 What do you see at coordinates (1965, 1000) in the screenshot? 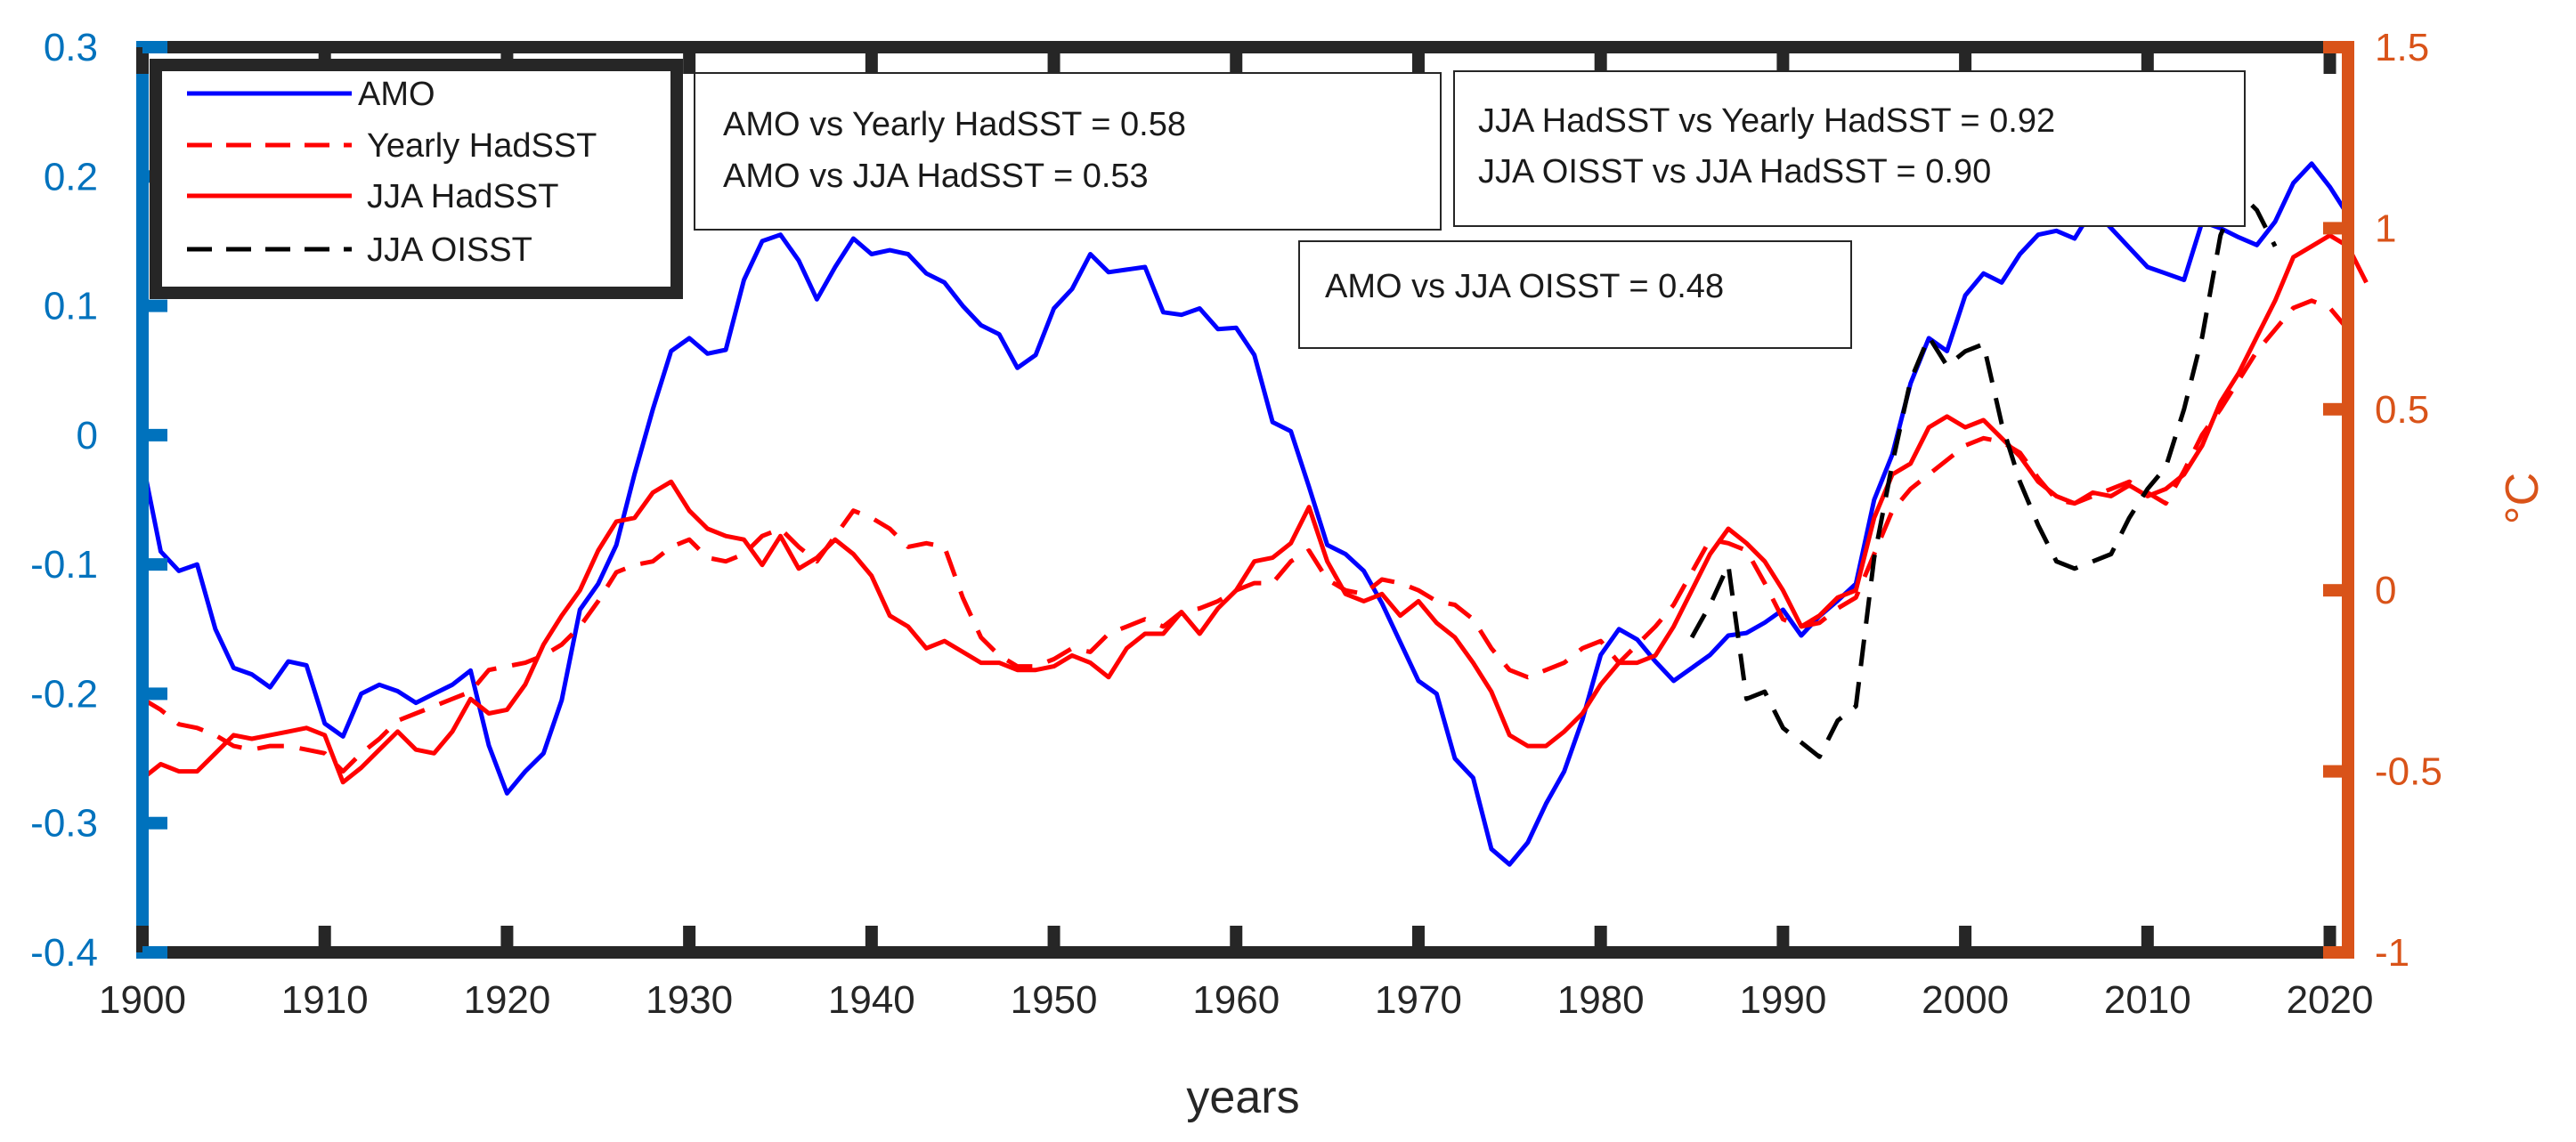
I see `x-tick-label: 2000` at bounding box center [1965, 1000].